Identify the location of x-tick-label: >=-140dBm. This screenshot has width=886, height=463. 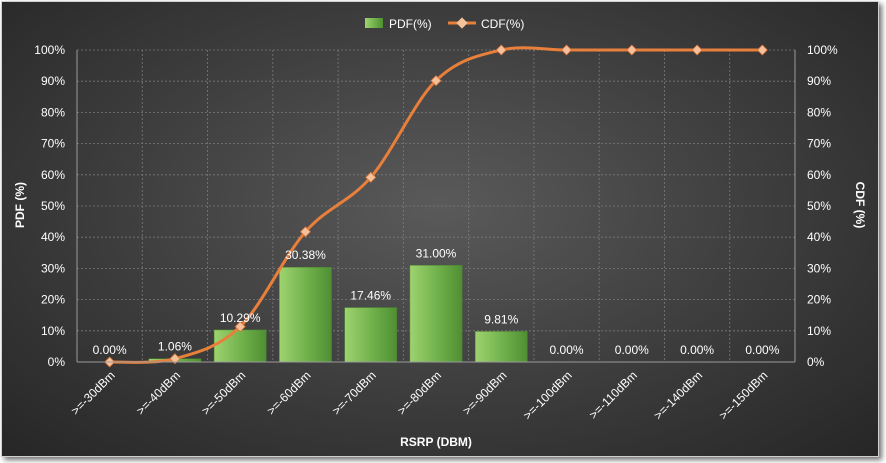
(678, 395).